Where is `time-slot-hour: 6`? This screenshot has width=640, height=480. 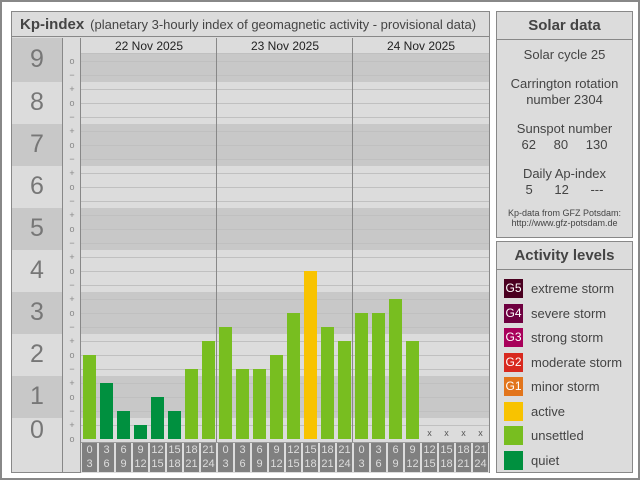 time-slot-hour: 6 is located at coordinates (395, 450).